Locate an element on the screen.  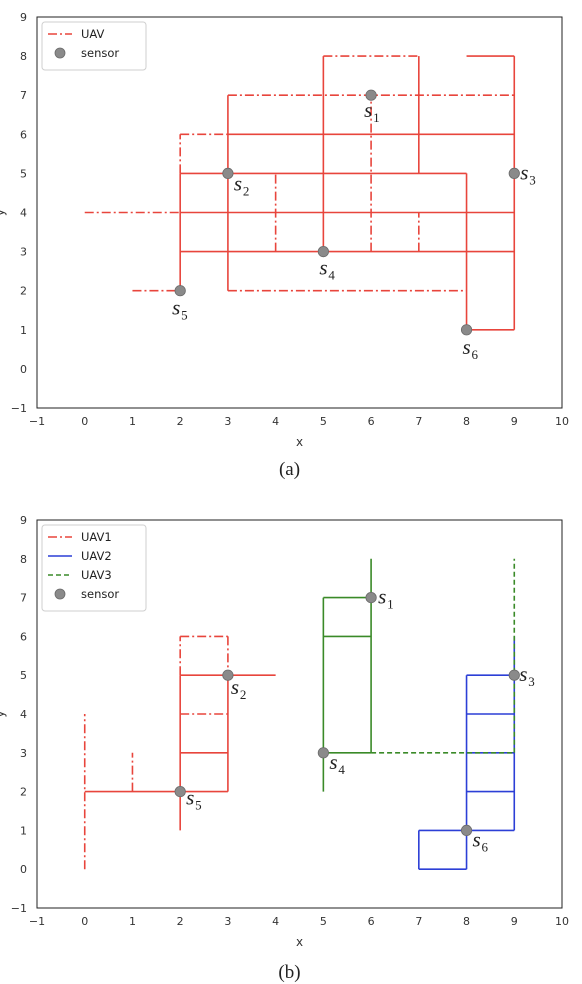
legend-label: UAV1 is located at coordinates (96, 537).